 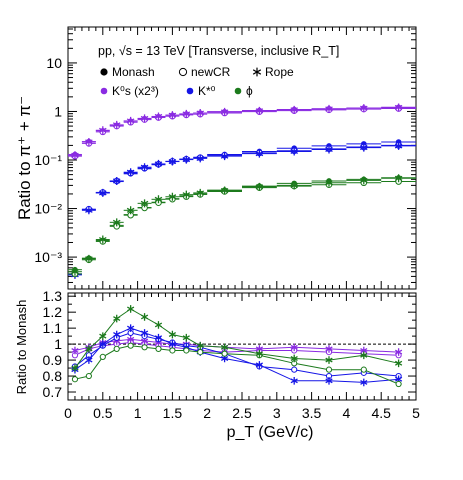 What do you see at coordinates (104, 72) in the screenshot?
I see `legend-filled-circle-icon` at bounding box center [104, 72].